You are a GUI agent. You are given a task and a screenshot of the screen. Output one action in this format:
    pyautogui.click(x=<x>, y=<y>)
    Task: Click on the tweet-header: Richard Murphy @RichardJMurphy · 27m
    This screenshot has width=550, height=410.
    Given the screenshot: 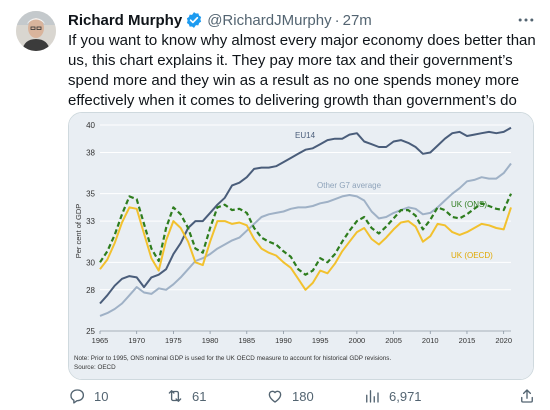 What is the action you would take?
    pyautogui.click(x=302, y=20)
    